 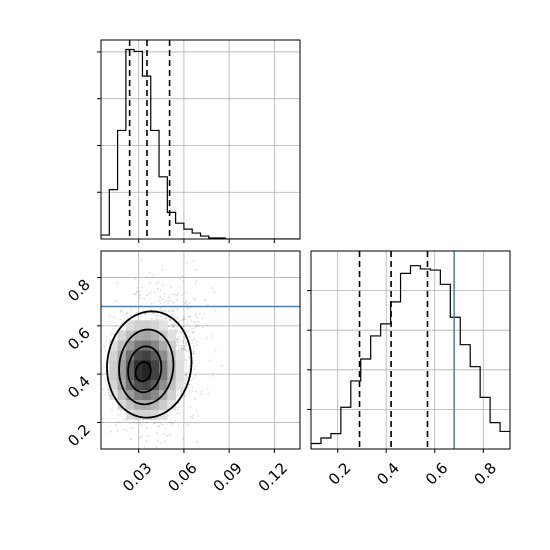 I want to click on histogram-y-xtick-label: 0.6, so click(x=437, y=474).